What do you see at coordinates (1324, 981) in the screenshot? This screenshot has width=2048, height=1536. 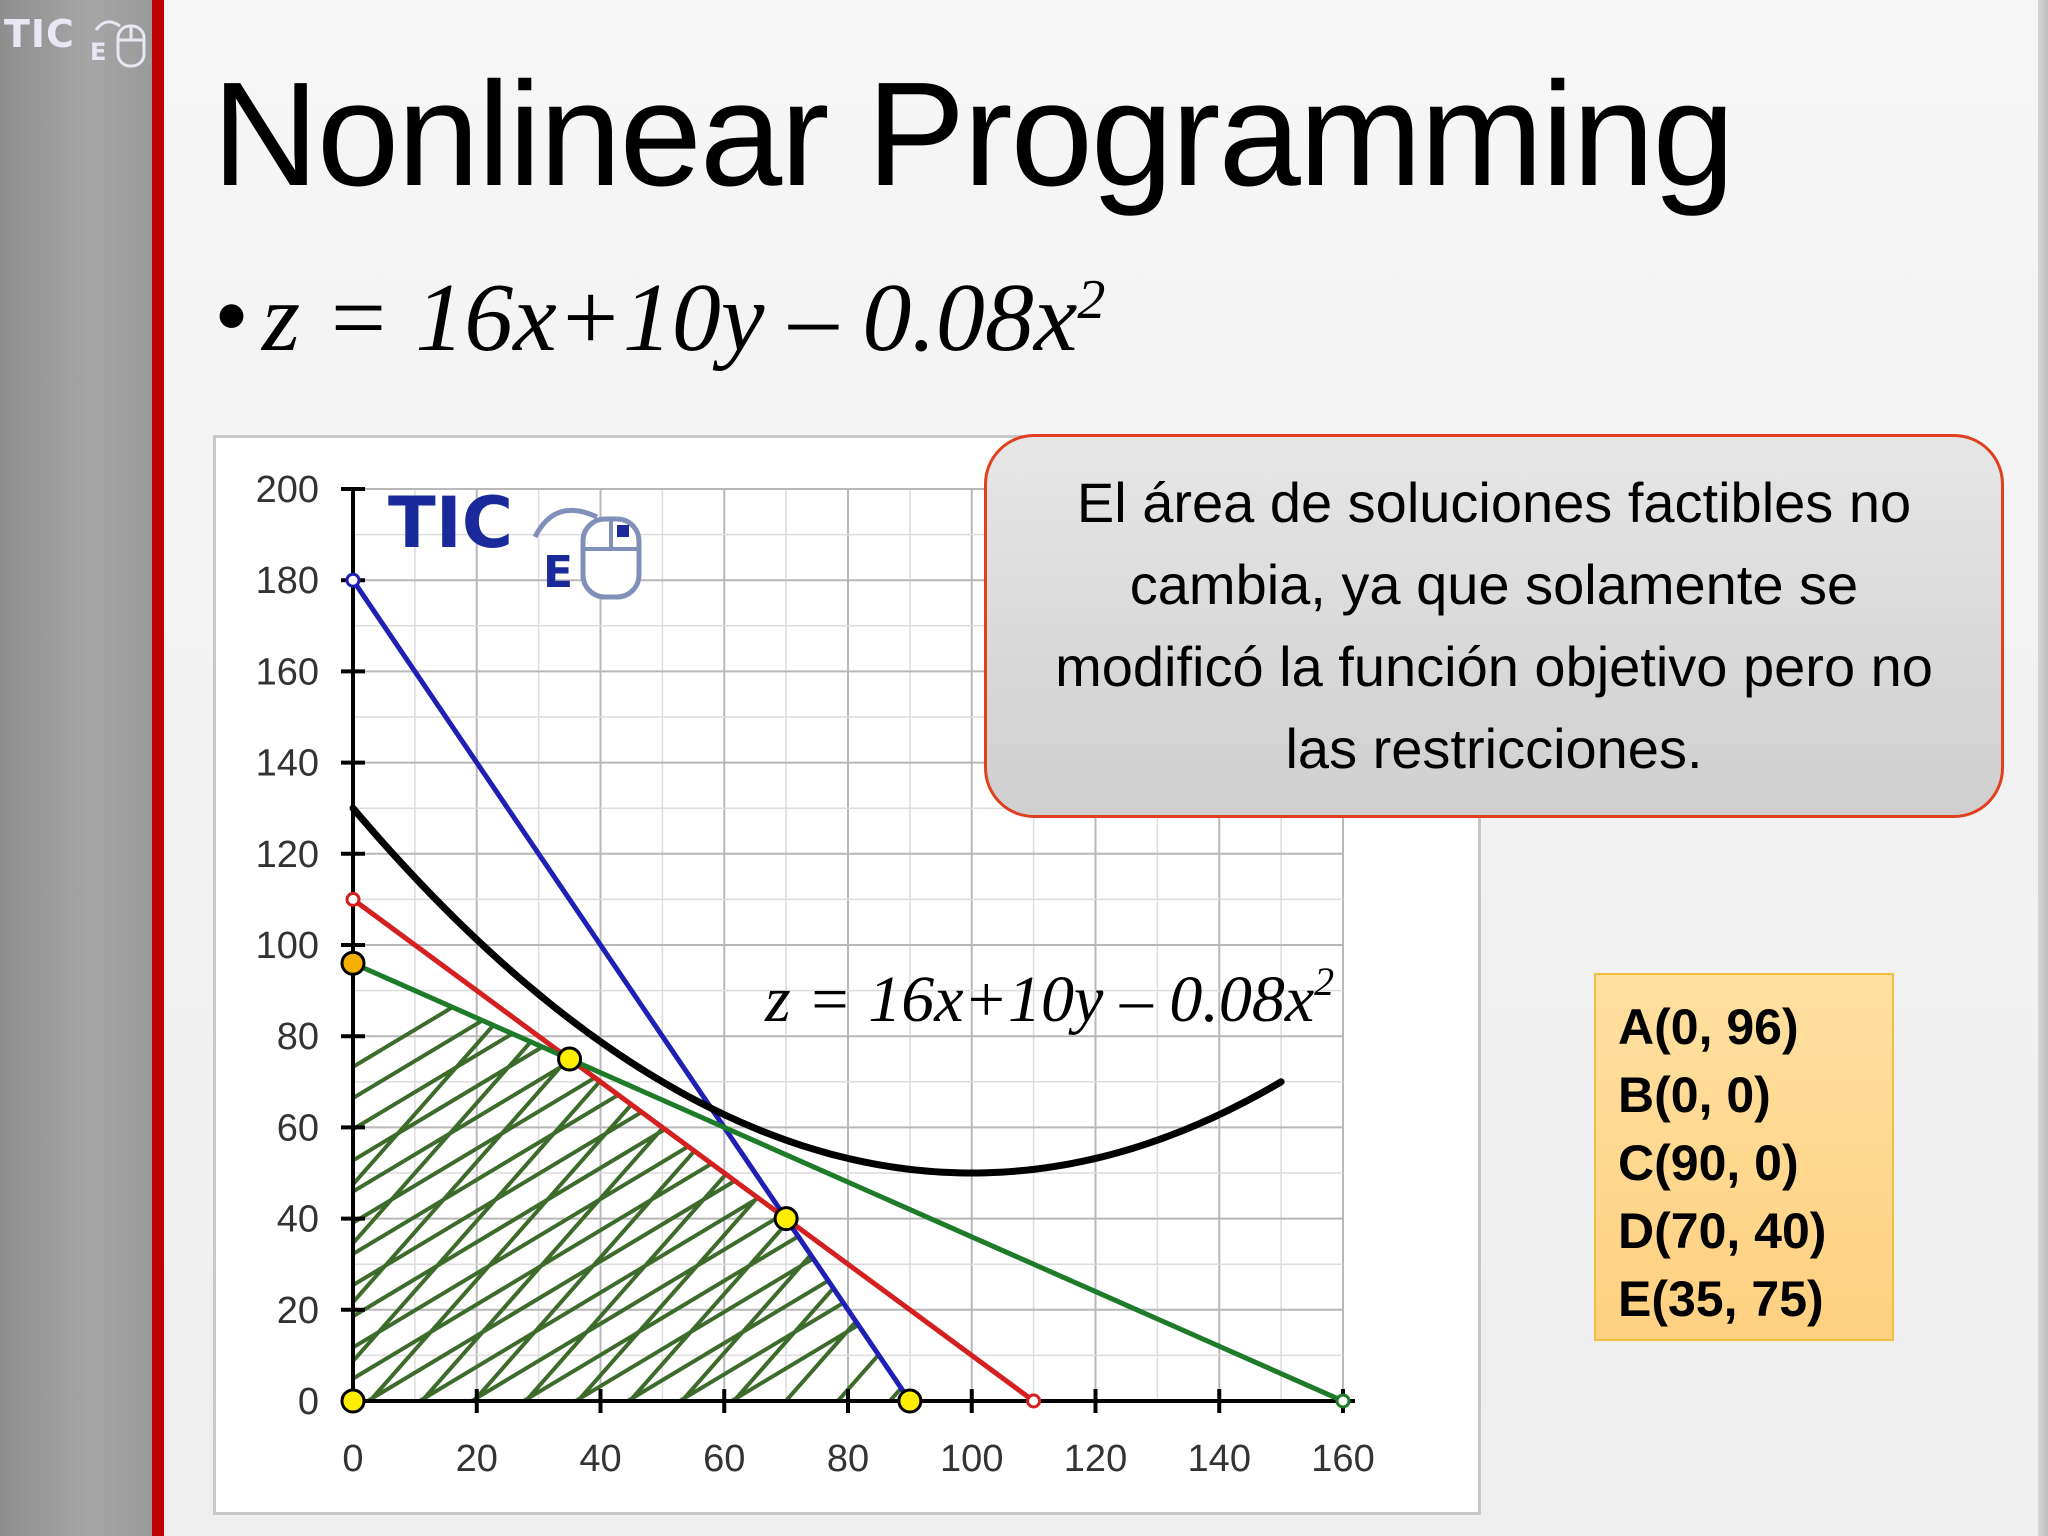 I see `curve-label-exponent: 2` at bounding box center [1324, 981].